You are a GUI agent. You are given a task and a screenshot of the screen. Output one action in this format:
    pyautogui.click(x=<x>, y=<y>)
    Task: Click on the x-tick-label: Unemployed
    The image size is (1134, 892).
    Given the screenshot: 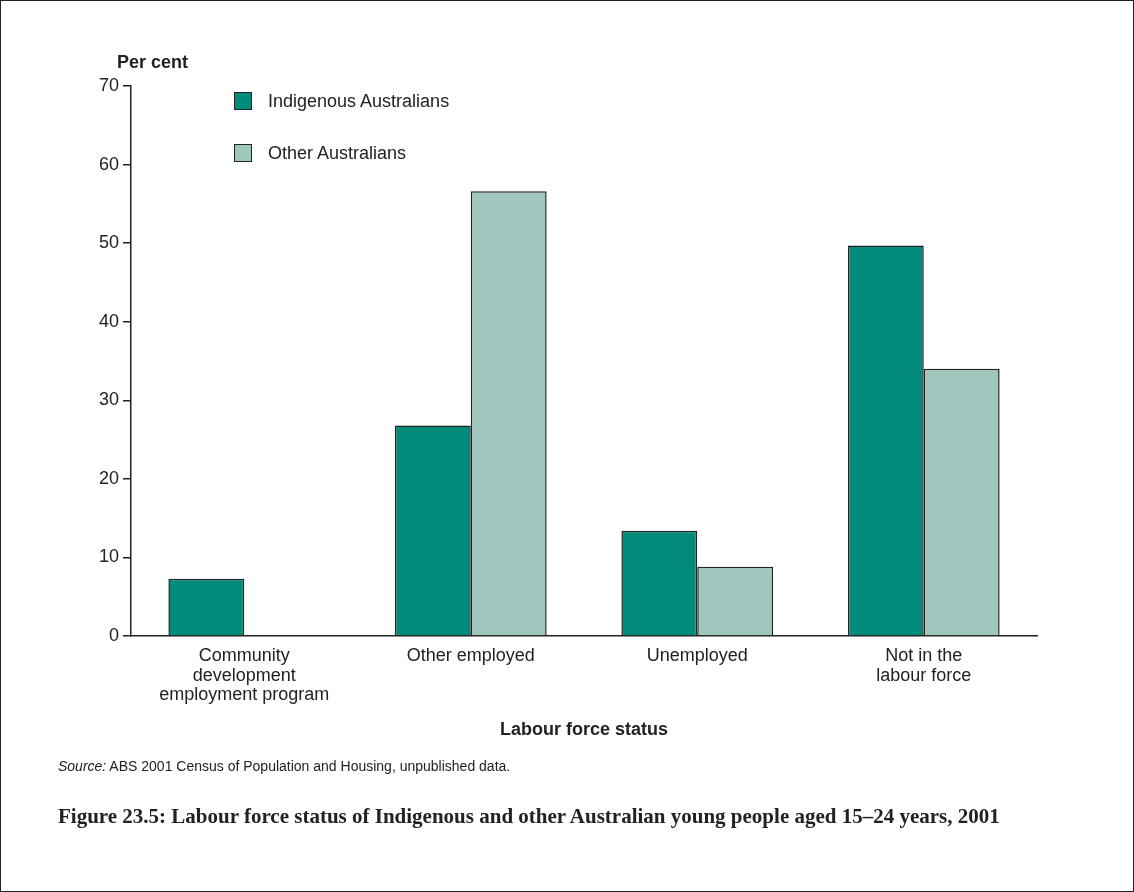 What is the action you would take?
    pyautogui.click(x=697, y=654)
    